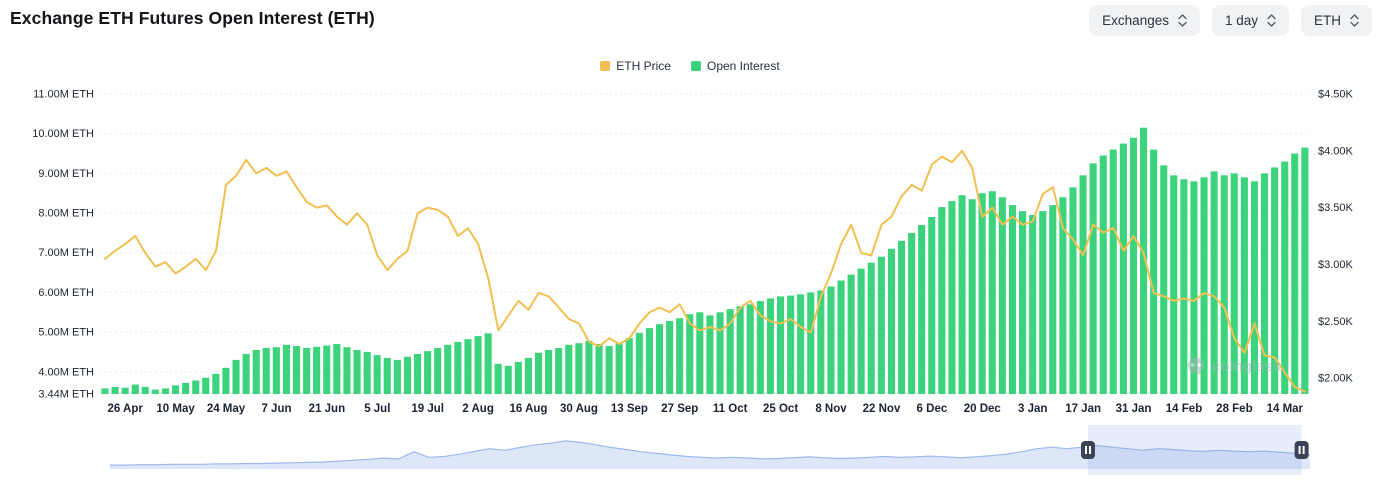 This screenshot has width=1380, height=488. Describe the element at coordinates (1336, 151) in the screenshot. I see `y-axis-right-label: $4.00K` at that location.